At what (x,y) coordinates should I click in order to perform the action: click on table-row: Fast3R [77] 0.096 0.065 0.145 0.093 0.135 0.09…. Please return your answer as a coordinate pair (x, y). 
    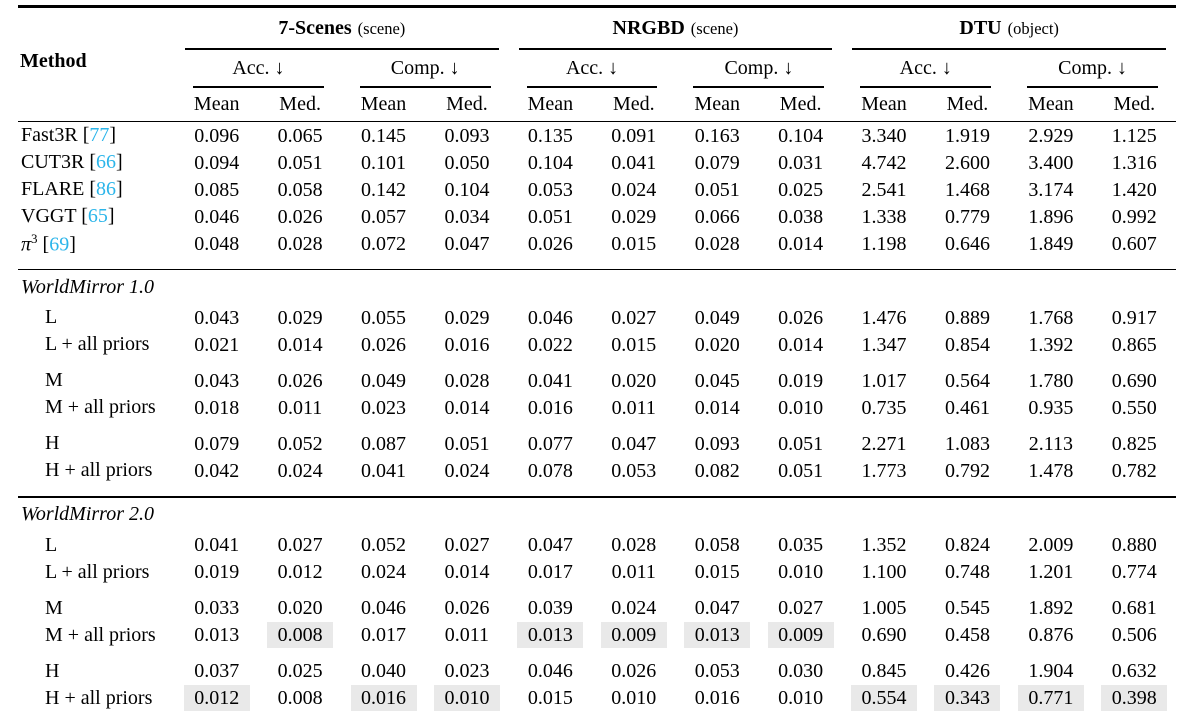
    Looking at the image, I should click on (597, 135).